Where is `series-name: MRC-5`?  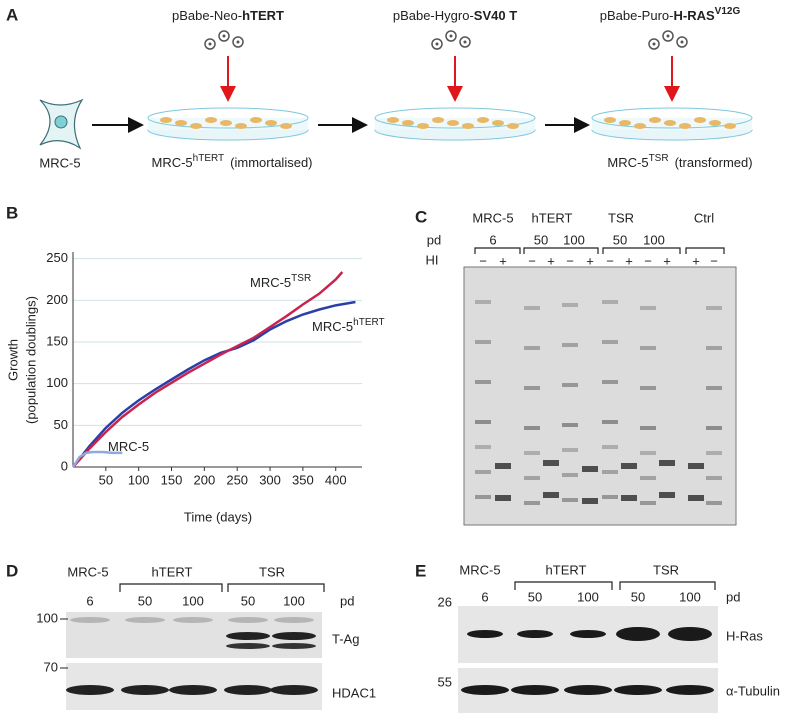
series-name: MRC-5 is located at coordinates (270, 282).